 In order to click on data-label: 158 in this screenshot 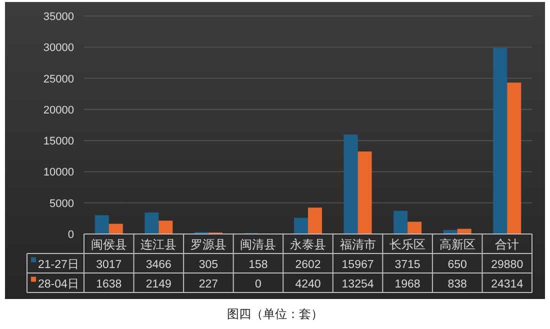, I will do `click(258, 264)`.